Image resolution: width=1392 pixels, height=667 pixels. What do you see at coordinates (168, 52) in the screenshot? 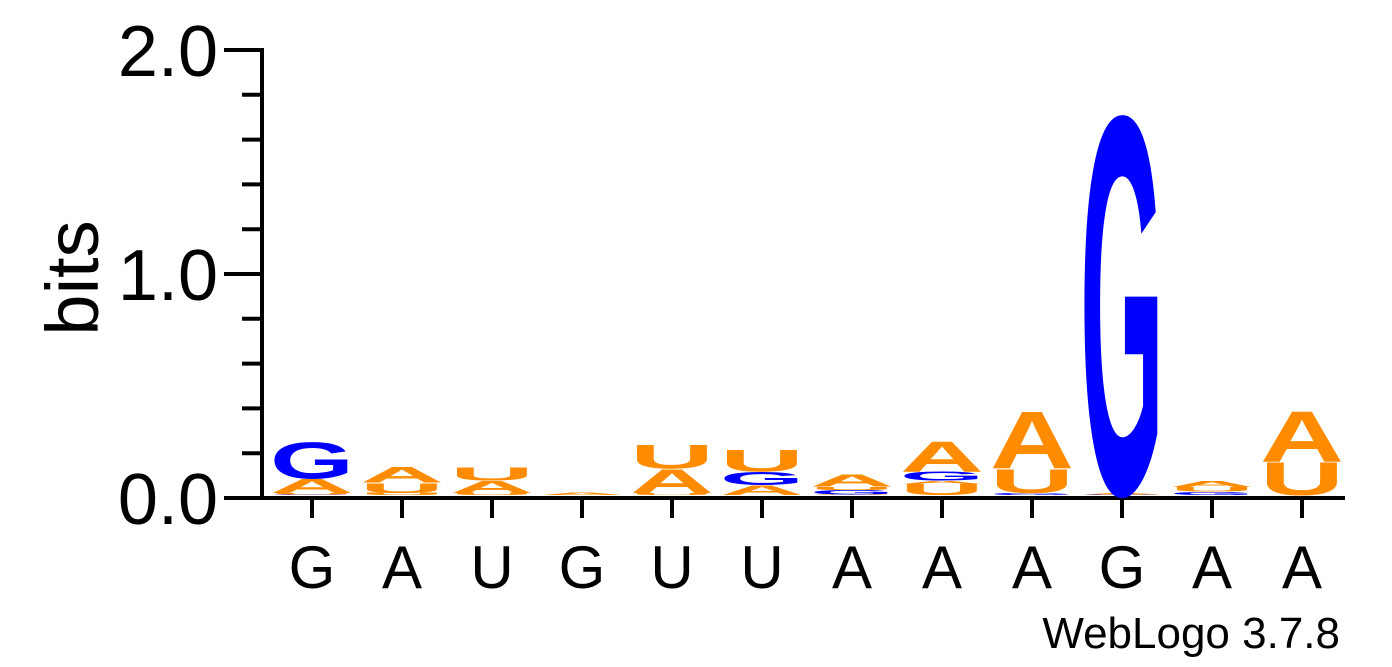
I see `y-tick-label: 2.0` at bounding box center [168, 52].